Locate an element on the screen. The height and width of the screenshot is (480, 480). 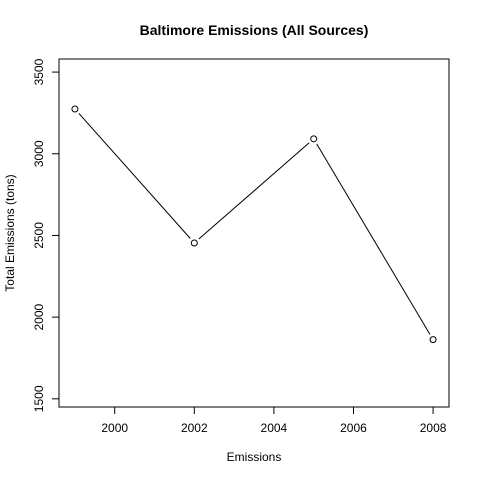
y-tick-label: 1500 is located at coordinates (39, 398).